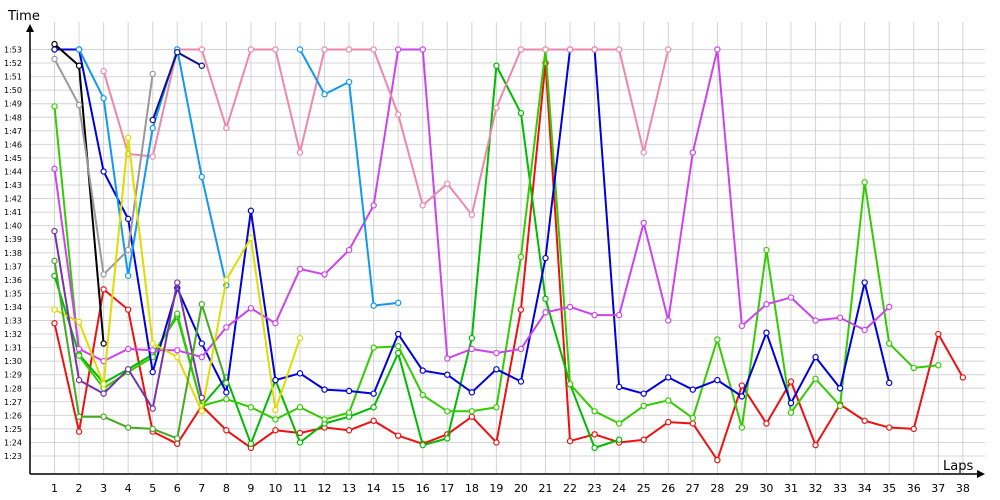 Image resolution: width=1000 pixels, height=500 pixels. What do you see at coordinates (546, 488) in the screenshot?
I see `x-tick-label: 21` at bounding box center [546, 488].